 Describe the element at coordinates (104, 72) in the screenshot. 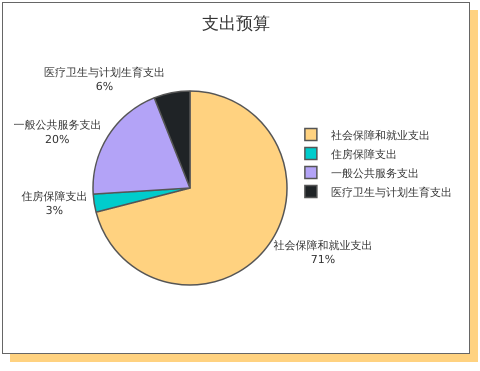

I see `slice-label: 医疗卫生与计划生育支出` at that location.